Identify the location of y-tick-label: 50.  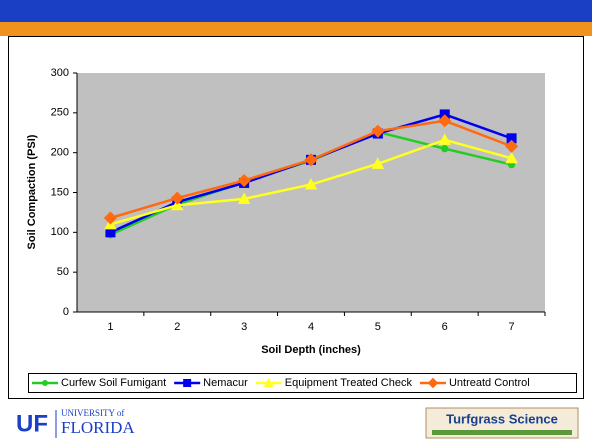
(63, 272).